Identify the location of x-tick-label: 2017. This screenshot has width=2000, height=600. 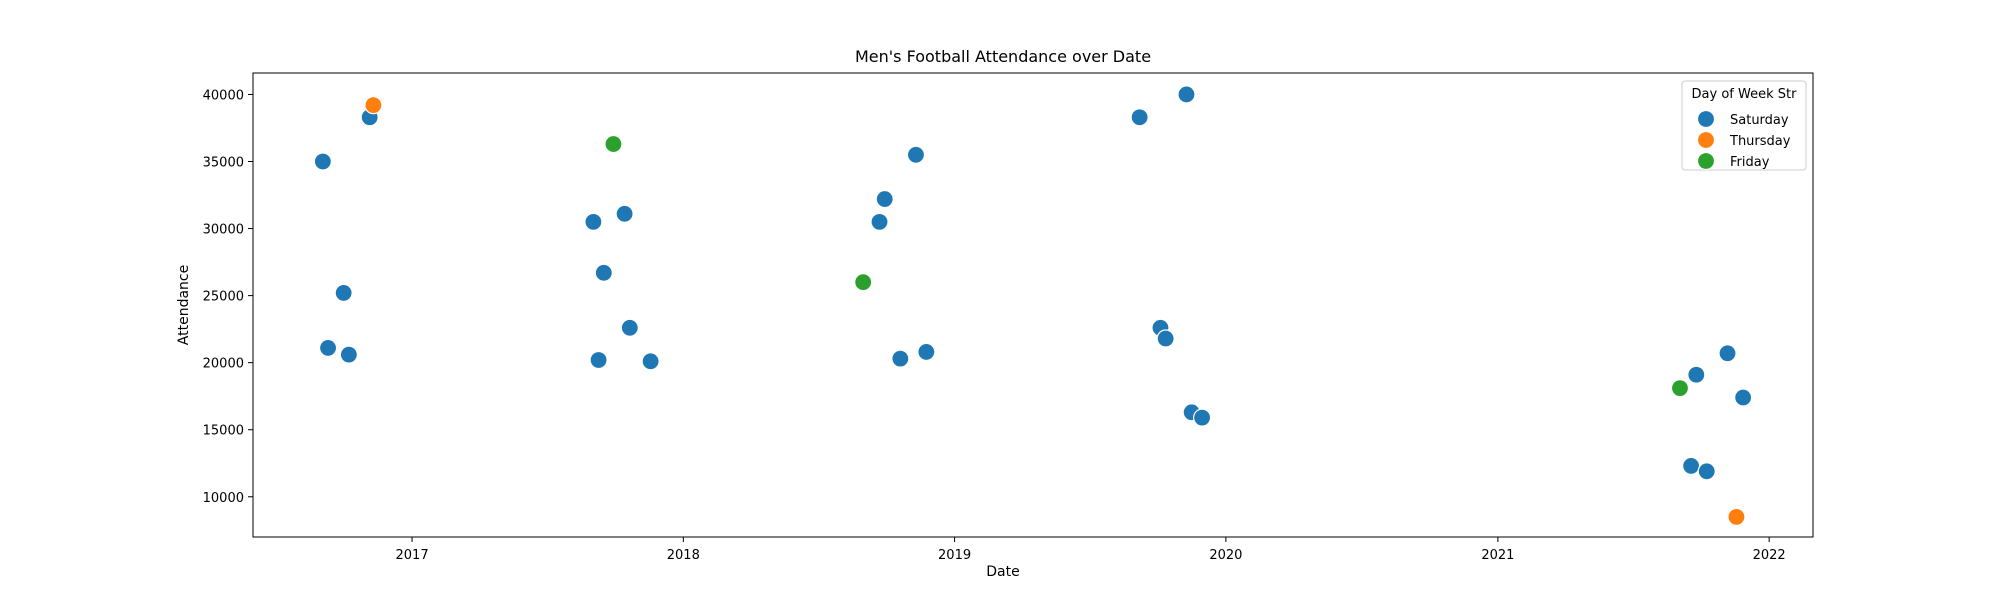
(412, 555).